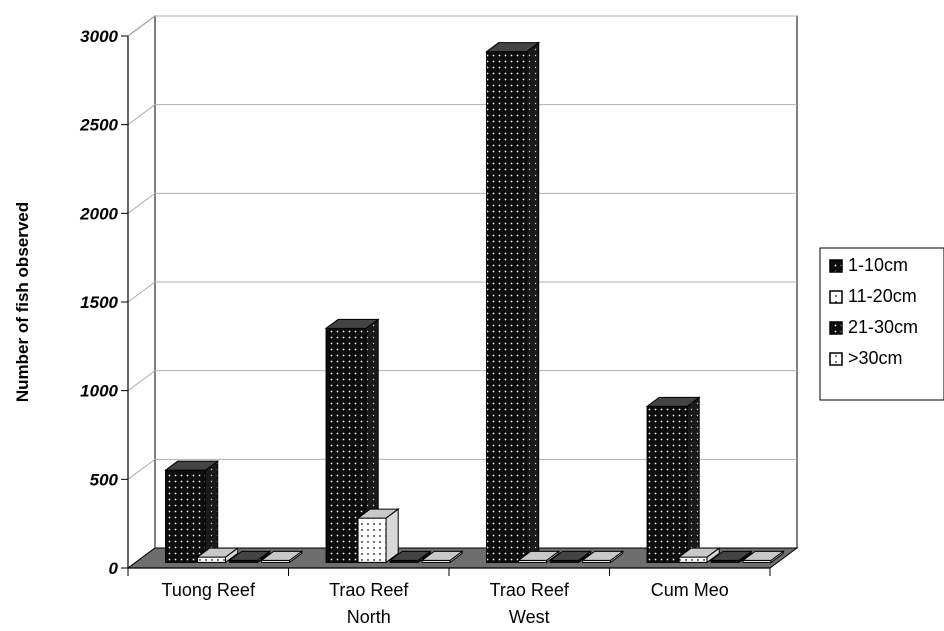 The height and width of the screenshot is (631, 944). What do you see at coordinates (98, 213) in the screenshot?
I see `y-tick-label: 2000` at bounding box center [98, 213].